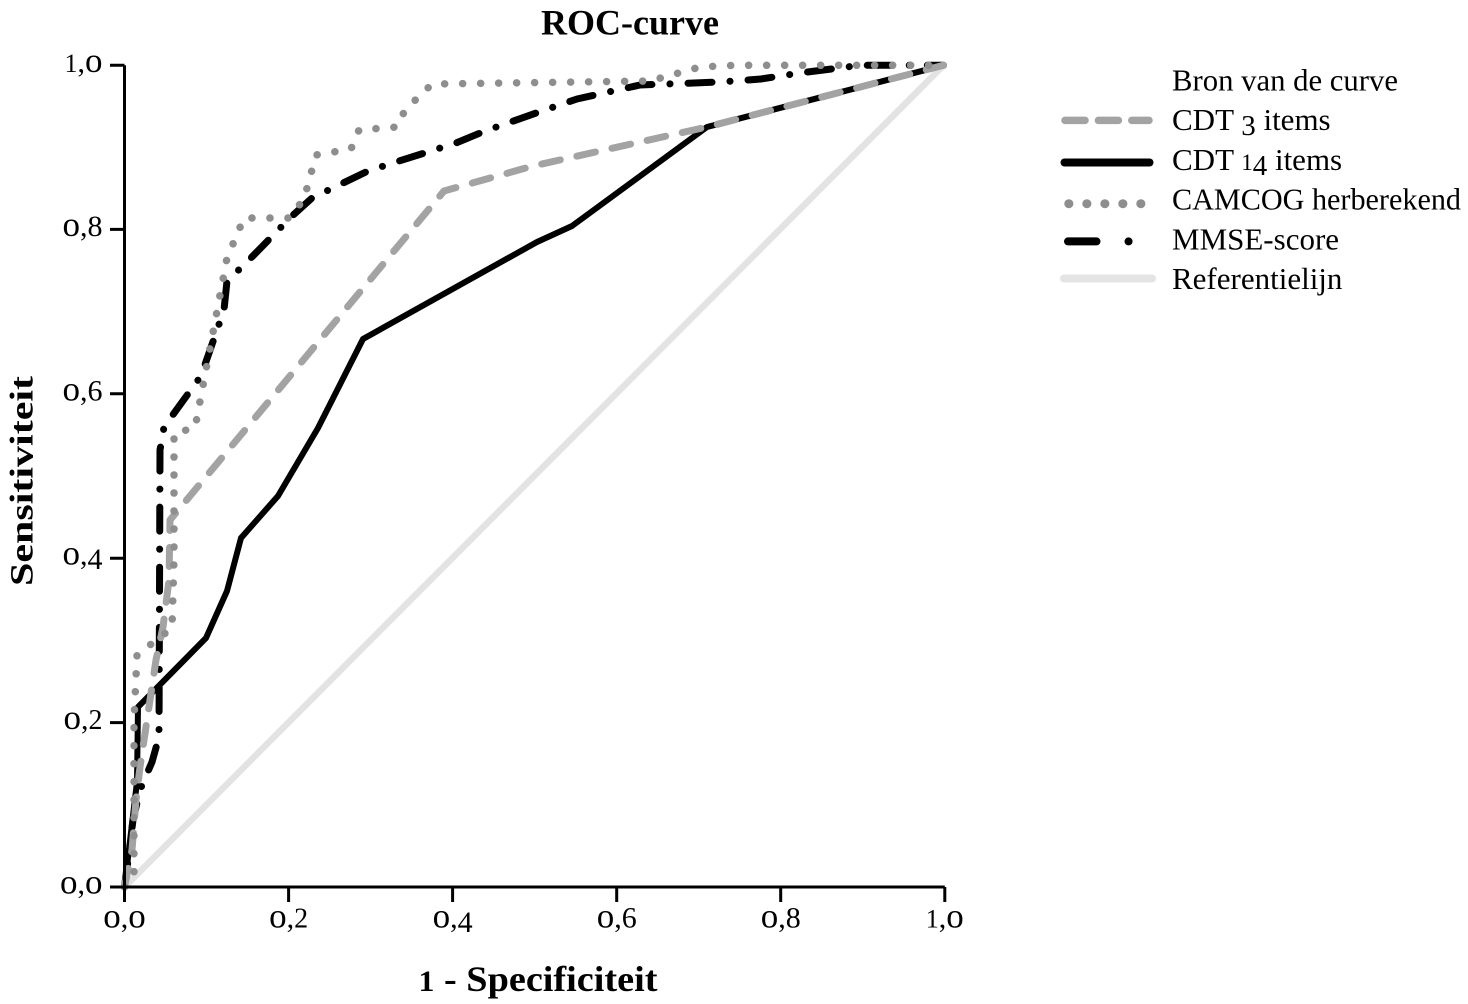  What do you see at coordinates (23, 481) in the screenshot?
I see `svg-text: Sensitiviteit` at bounding box center [23, 481].